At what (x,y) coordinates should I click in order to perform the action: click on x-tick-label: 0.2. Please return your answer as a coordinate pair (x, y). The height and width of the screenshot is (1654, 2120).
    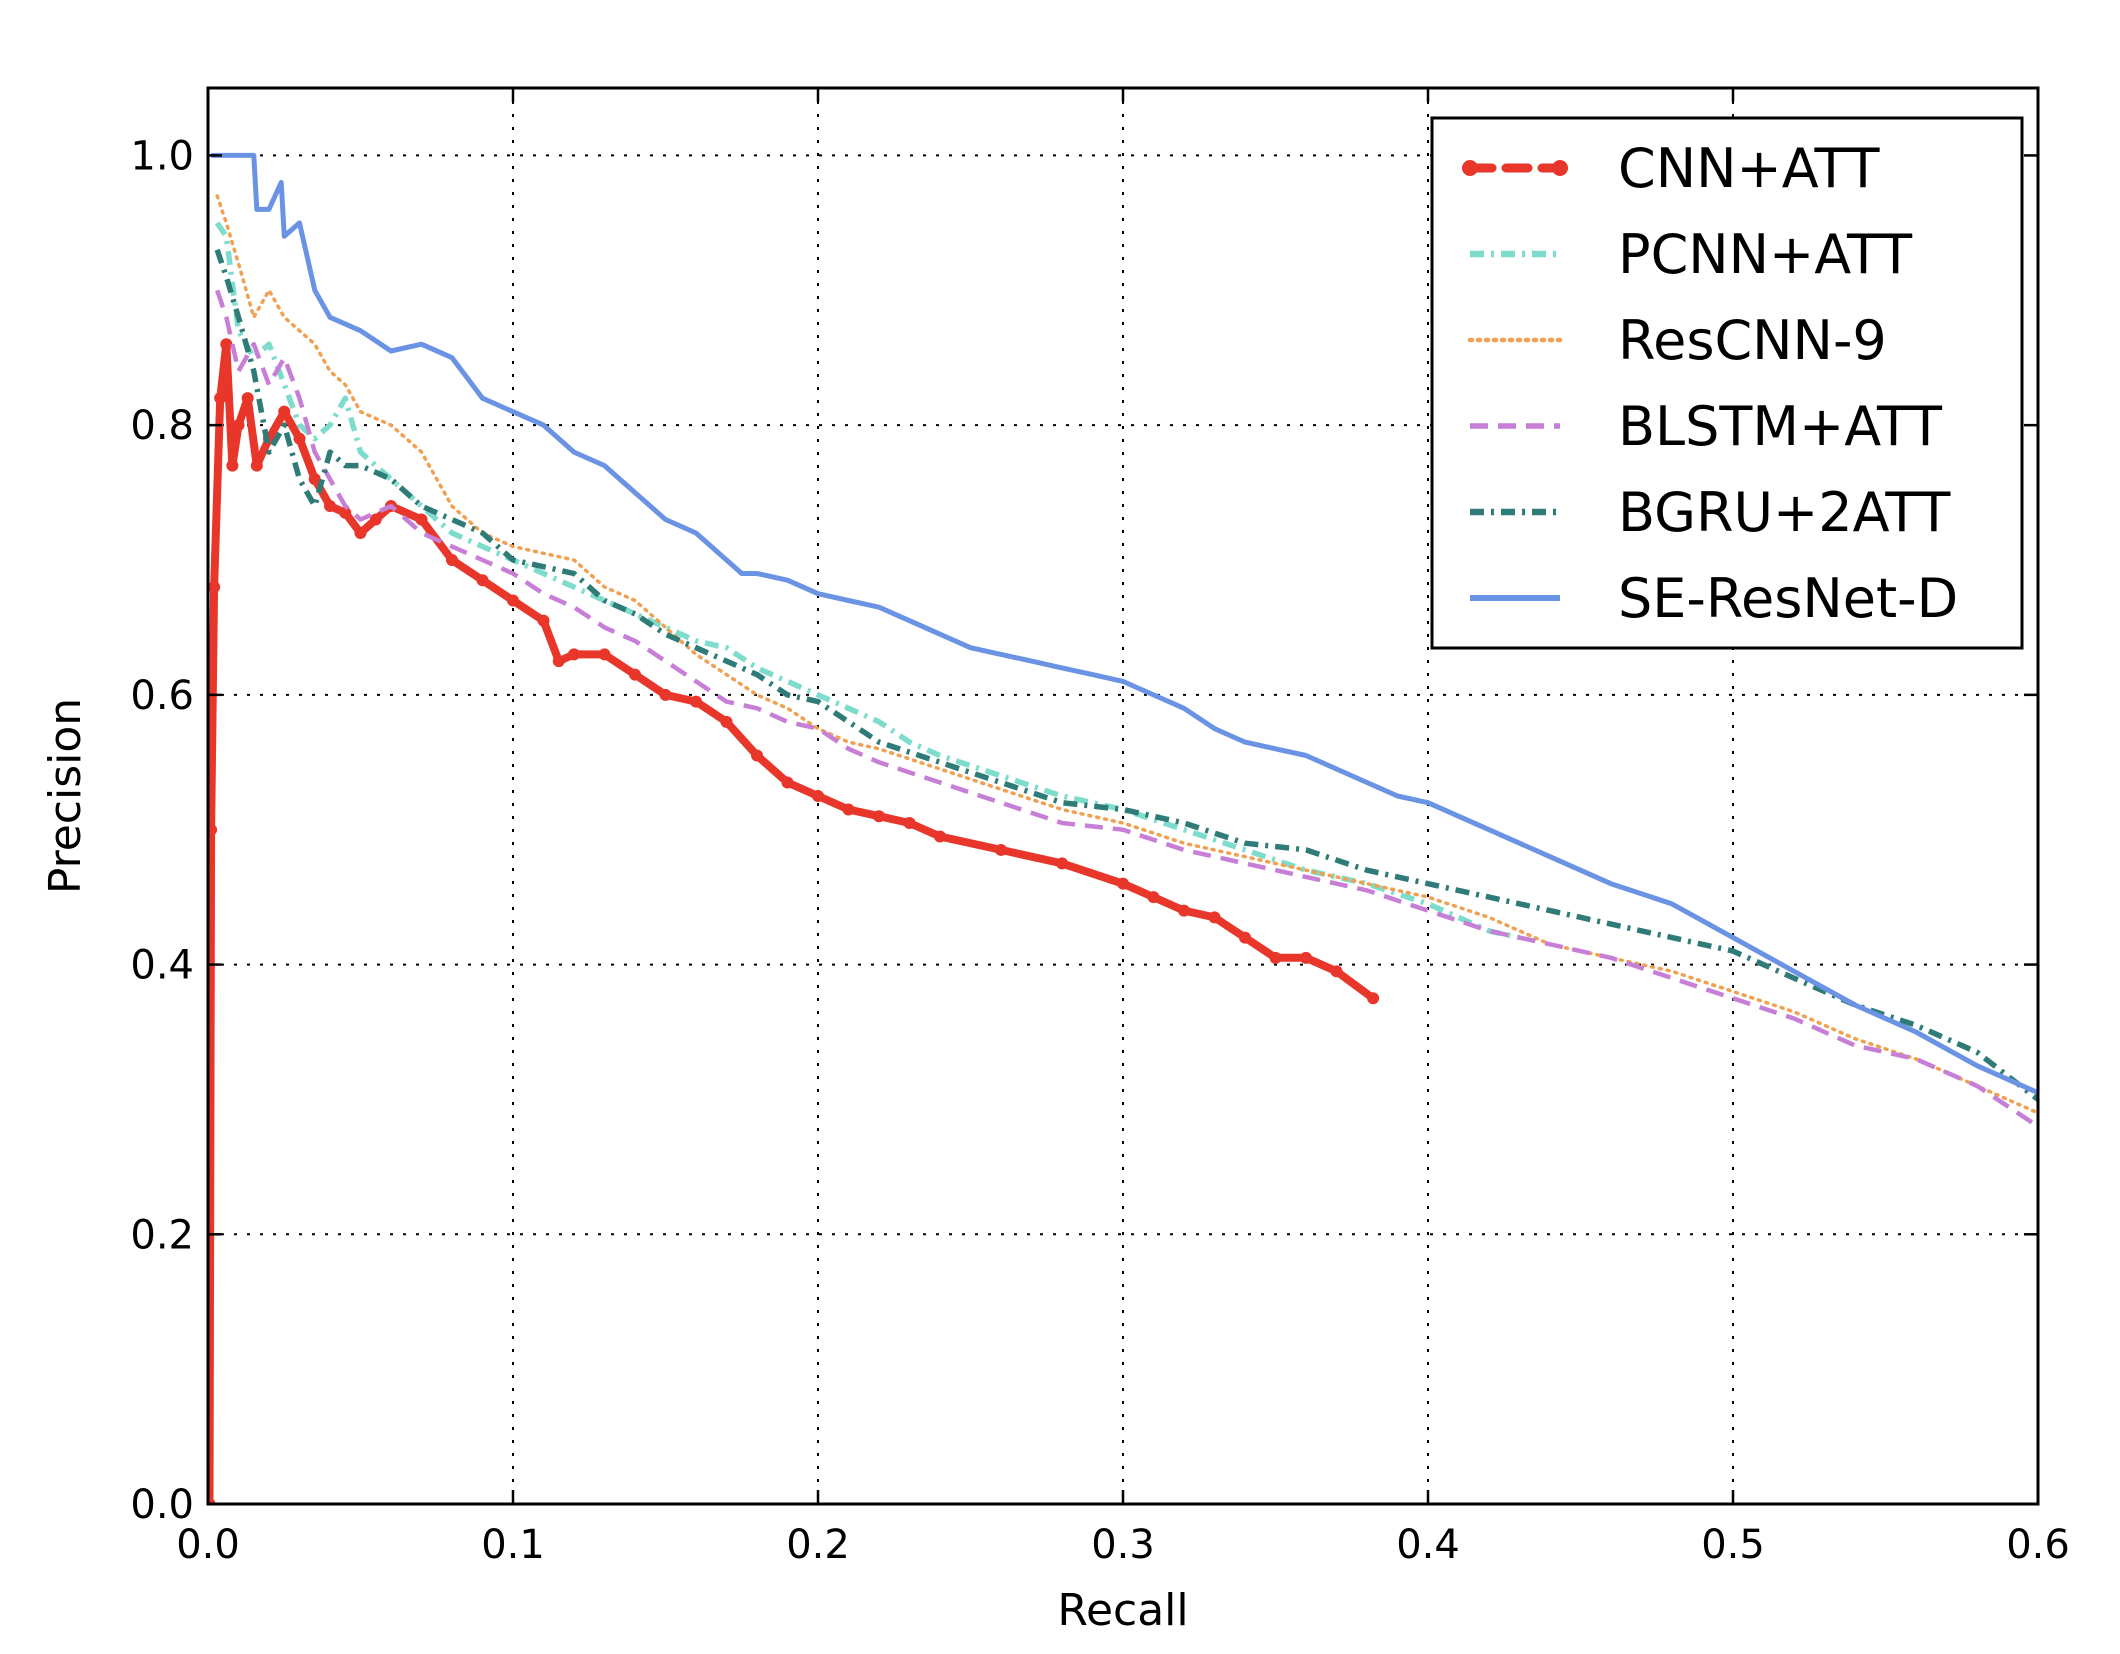
    Looking at the image, I should click on (818, 1545).